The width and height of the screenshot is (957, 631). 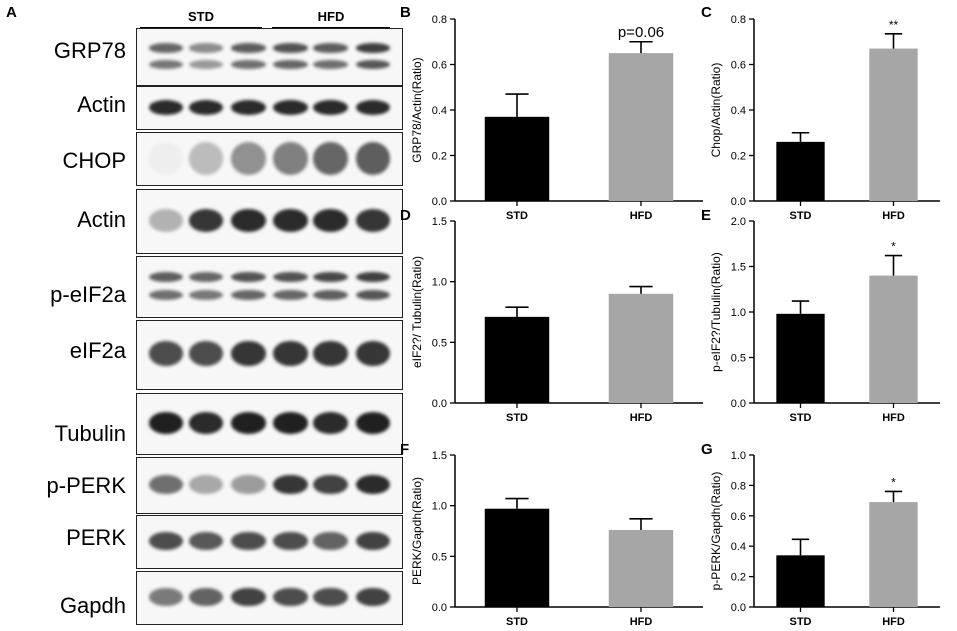 I want to click on panel-letter-d: D, so click(x=405, y=215).